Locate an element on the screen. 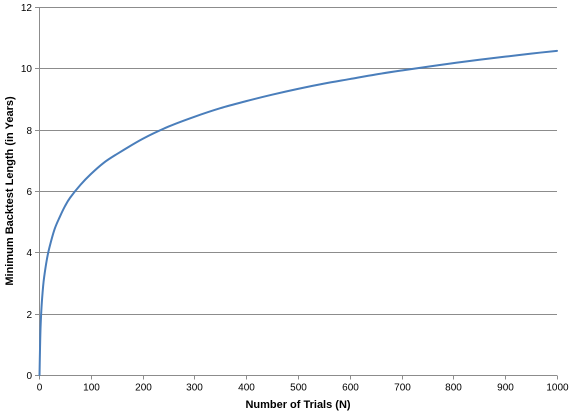  x-tick-labels: 0 100 200 300 400 500 600 700 800 900 1000 is located at coordinates (303, 388).